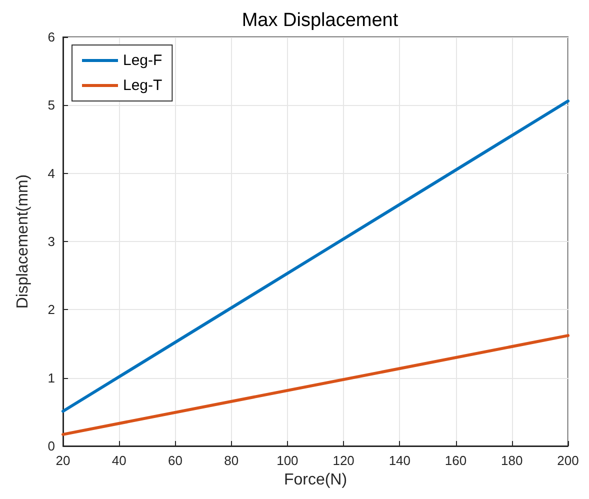  Describe the element at coordinates (51, 310) in the screenshot. I see `y-tick-label: 2` at that location.